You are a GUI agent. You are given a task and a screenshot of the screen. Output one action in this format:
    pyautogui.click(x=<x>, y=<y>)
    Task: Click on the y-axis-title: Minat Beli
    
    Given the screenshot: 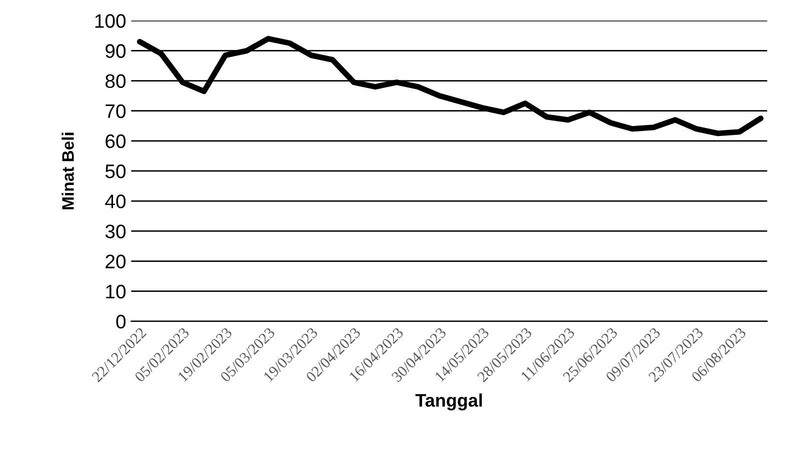 What is the action you would take?
    pyautogui.click(x=68, y=171)
    